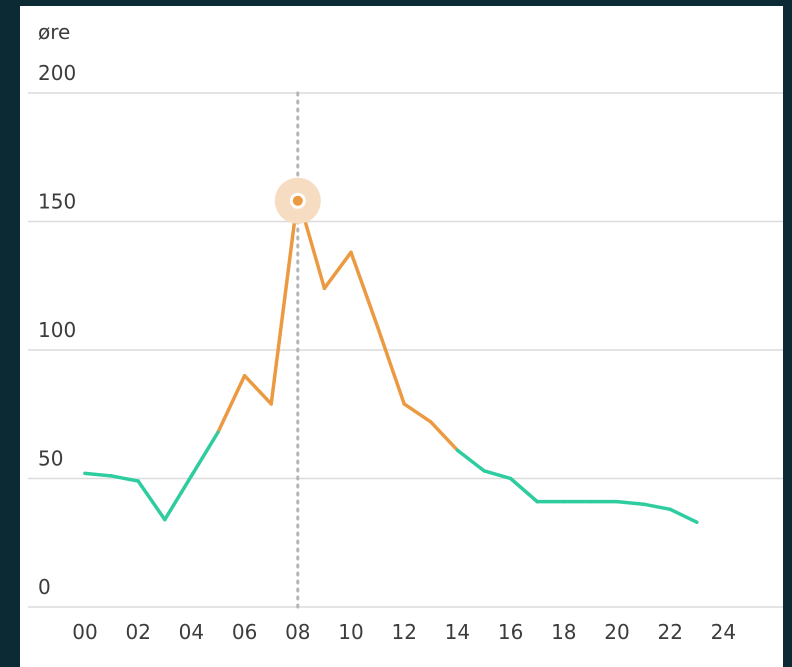 This screenshot has width=792, height=667. I want to click on y-unit-label: øre, so click(54, 32).